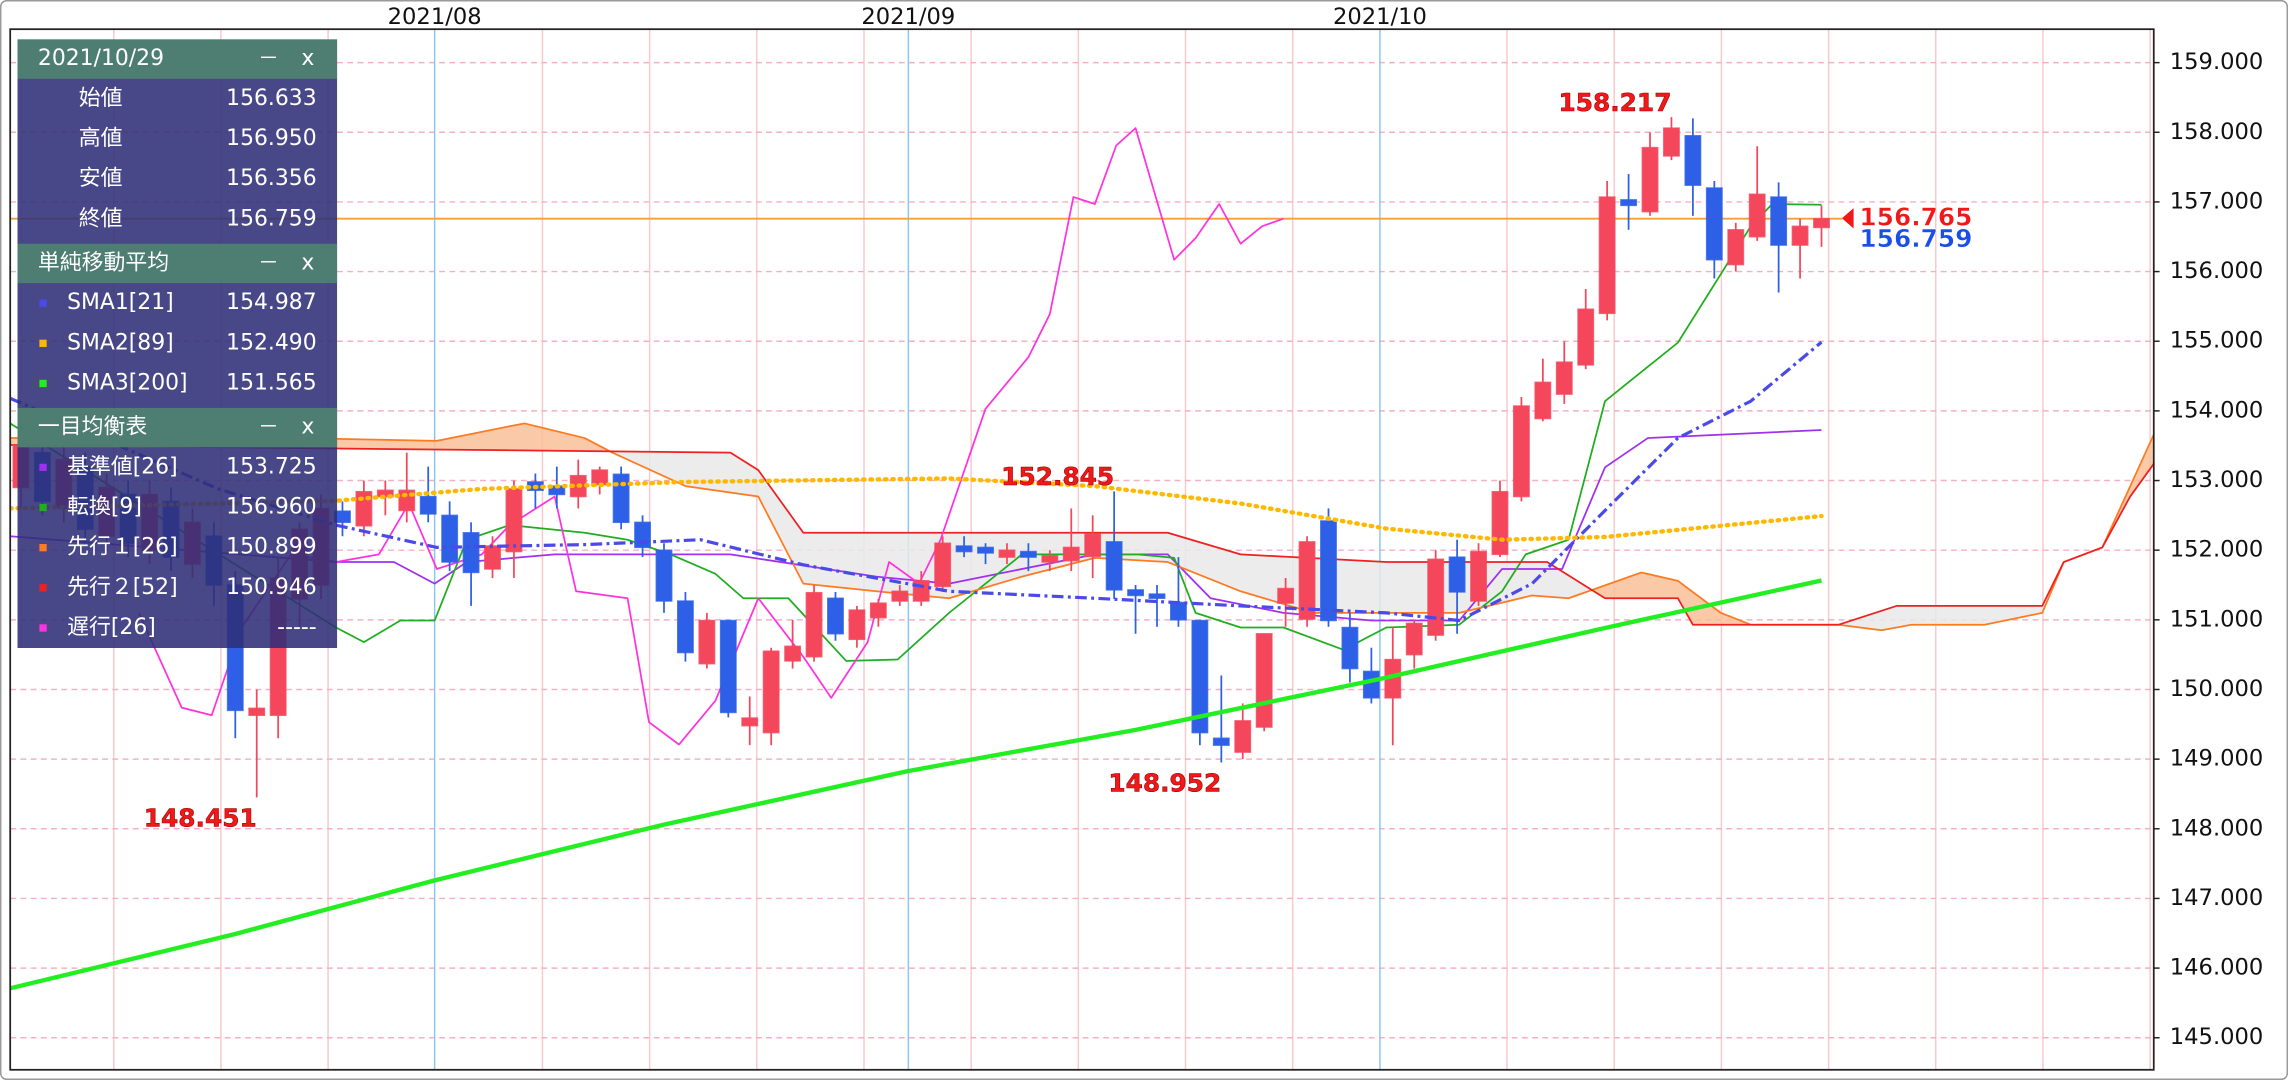  Describe the element at coordinates (1615, 102) in the screenshot. I see `price-annotation: 158.217` at that location.